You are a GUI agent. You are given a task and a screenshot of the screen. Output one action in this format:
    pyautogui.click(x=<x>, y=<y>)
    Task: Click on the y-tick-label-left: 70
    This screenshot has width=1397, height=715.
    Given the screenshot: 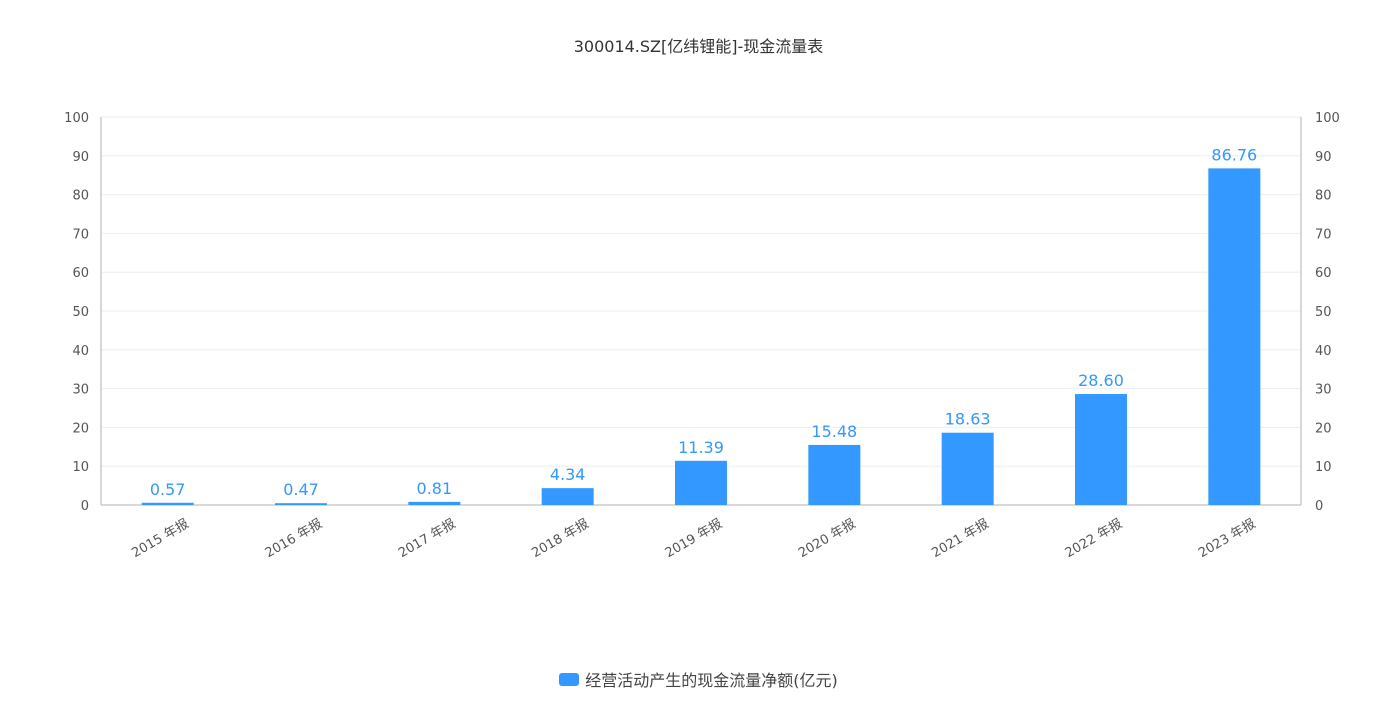 What is the action you would take?
    pyautogui.click(x=80, y=234)
    